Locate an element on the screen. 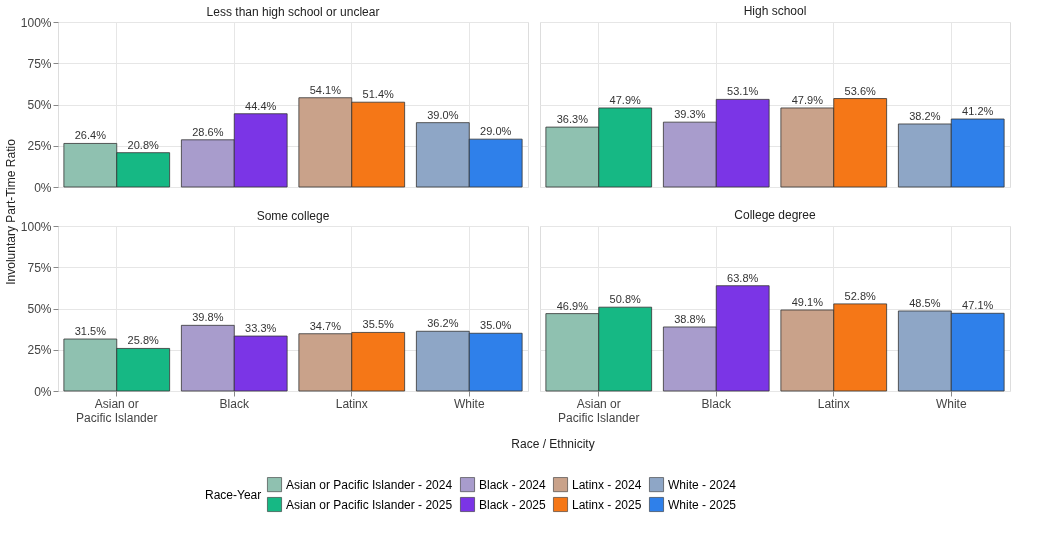  legend-label: Latinx - 2024 is located at coordinates (607, 484).